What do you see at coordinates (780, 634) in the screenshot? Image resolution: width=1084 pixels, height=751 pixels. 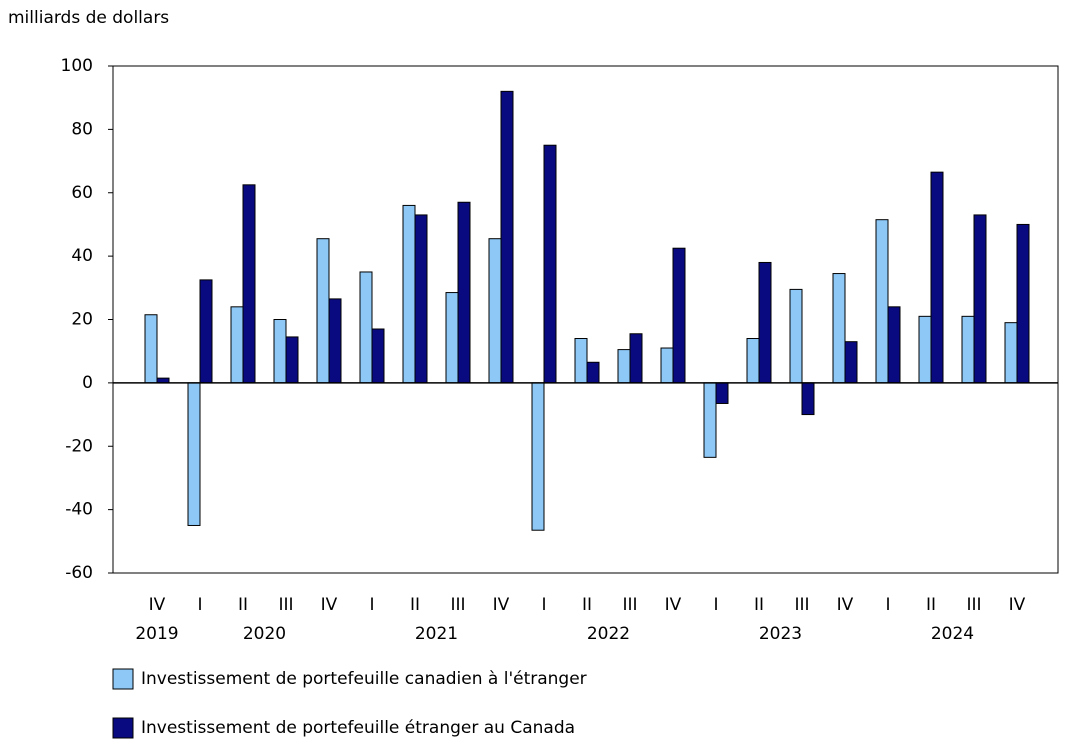 I see `year-label: 2023` at bounding box center [780, 634].